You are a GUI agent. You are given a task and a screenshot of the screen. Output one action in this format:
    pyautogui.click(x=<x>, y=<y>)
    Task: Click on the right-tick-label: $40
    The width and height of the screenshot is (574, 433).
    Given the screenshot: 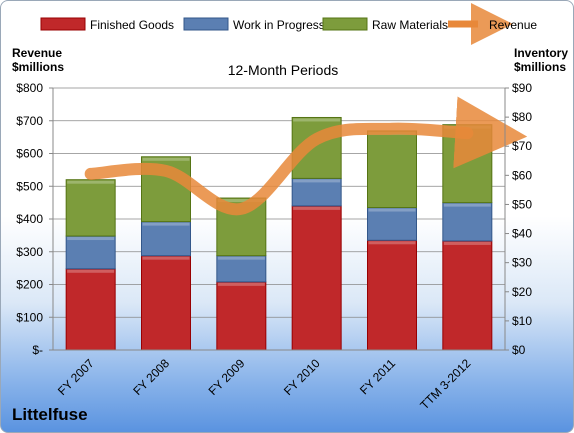 What is the action you would take?
    pyautogui.click(x=522, y=234)
    